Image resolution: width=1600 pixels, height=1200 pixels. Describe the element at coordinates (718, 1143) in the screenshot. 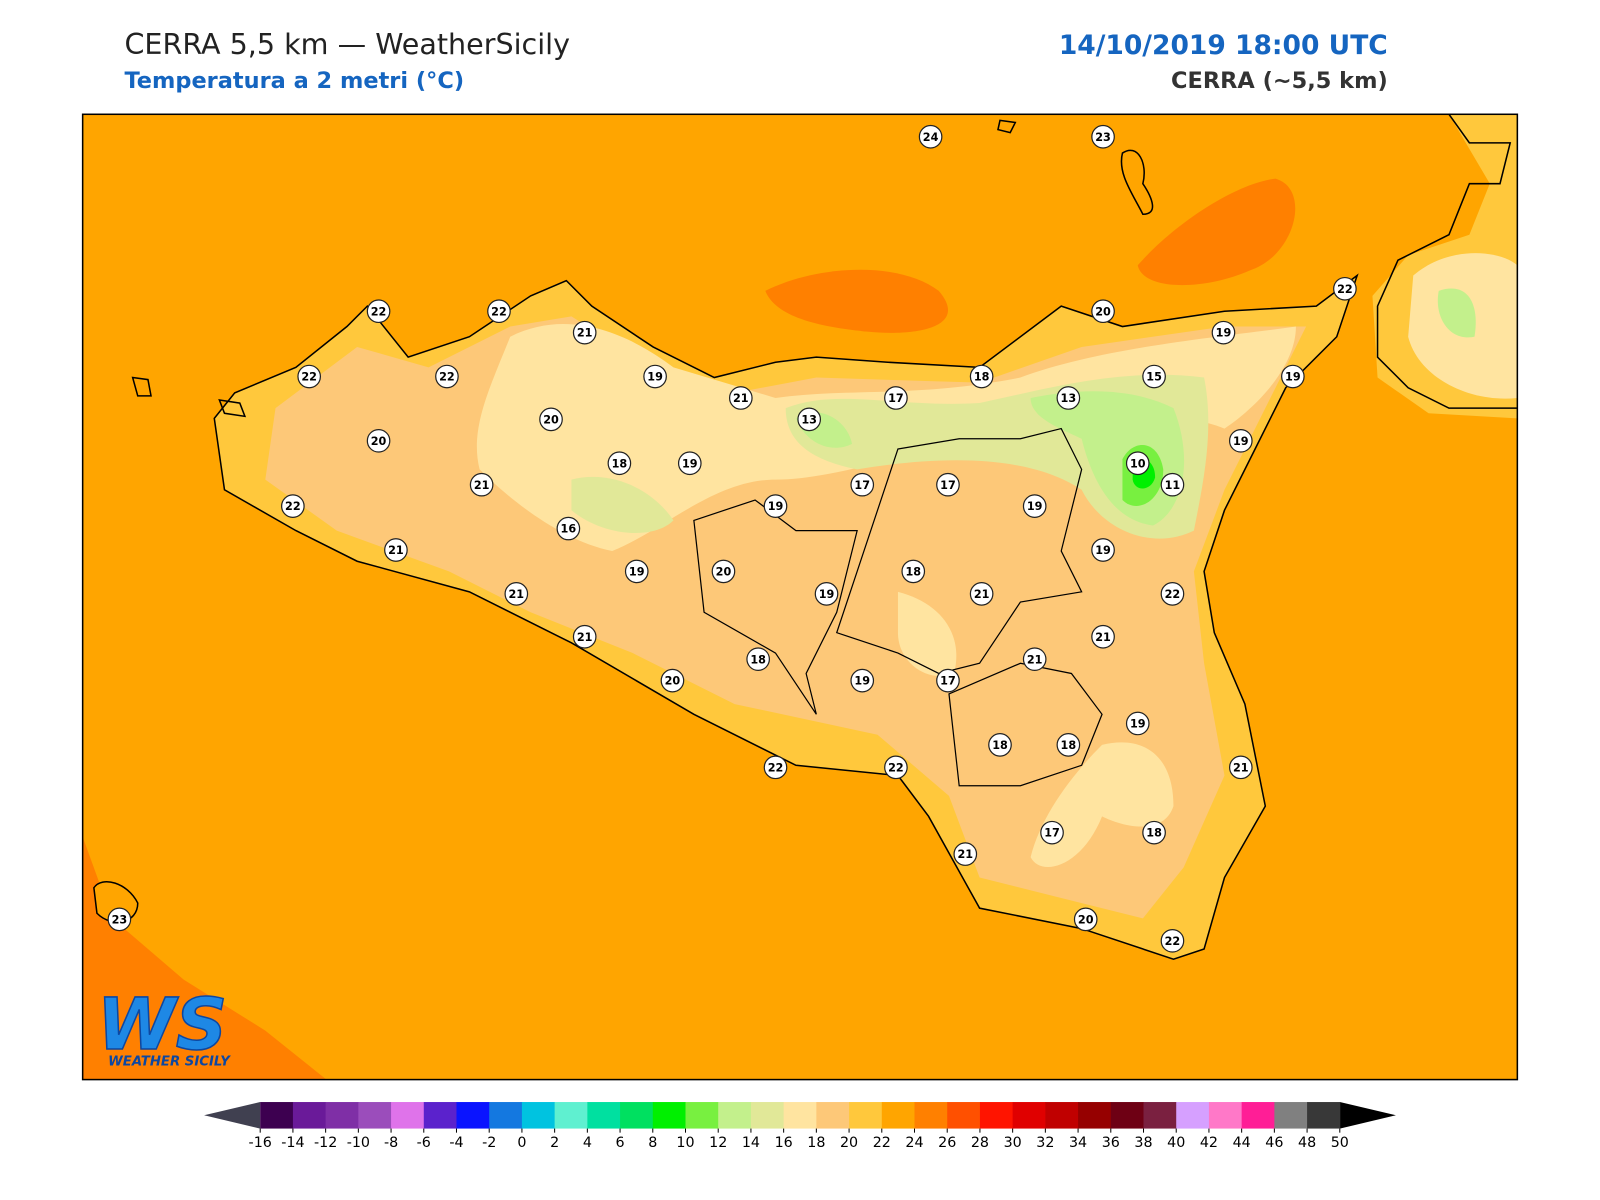

I see `colorbar-tick-label: 12` at that location.